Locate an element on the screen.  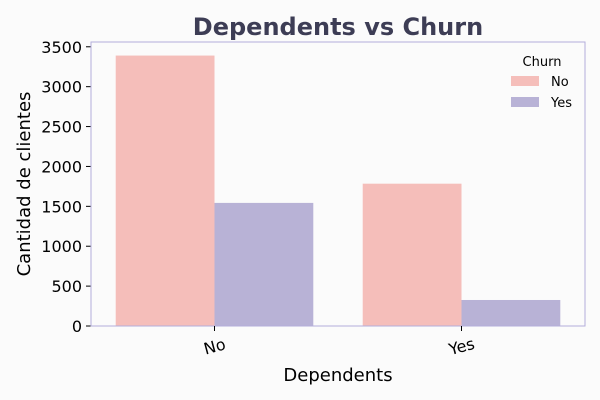
legend-label-yes: Yes is located at coordinates (561, 103).